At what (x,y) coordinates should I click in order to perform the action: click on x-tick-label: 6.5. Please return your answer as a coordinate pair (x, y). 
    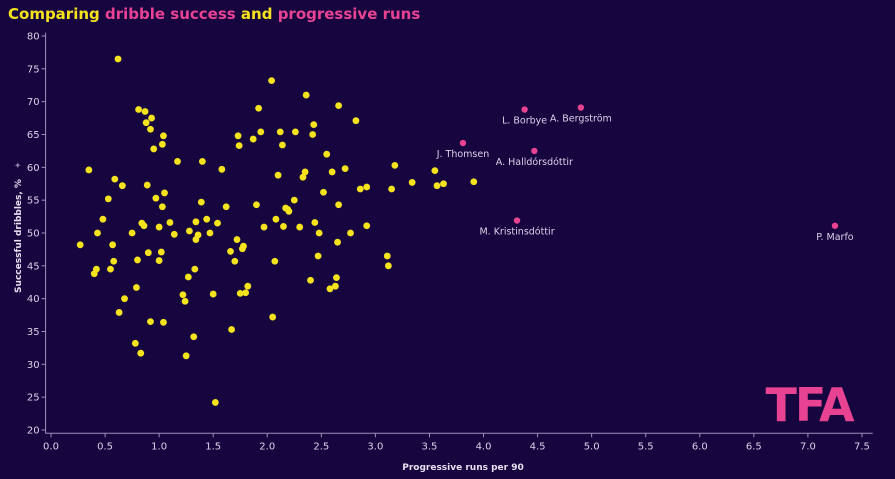
    Looking at the image, I should click on (754, 446).